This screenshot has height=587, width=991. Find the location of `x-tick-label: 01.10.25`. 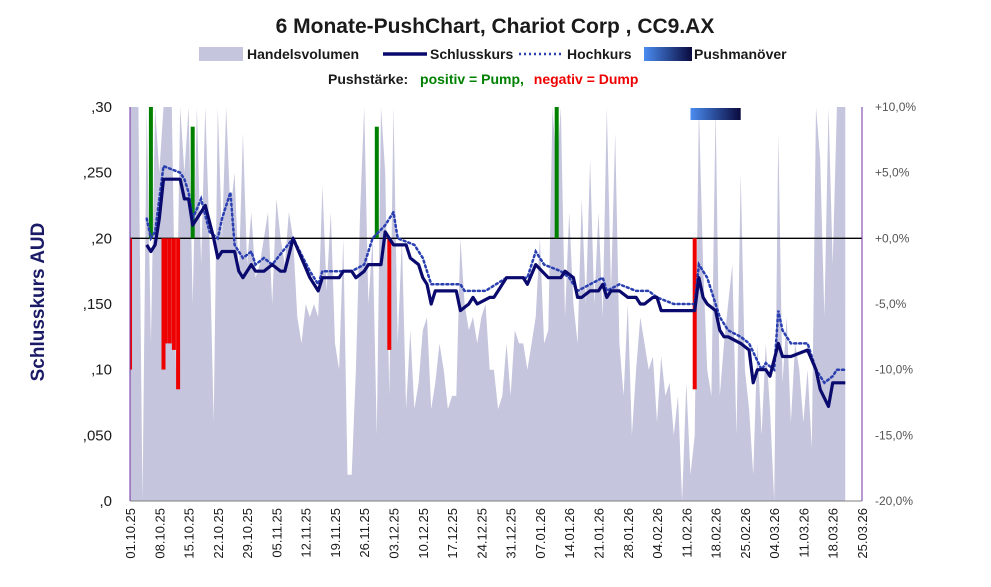

x-tick-label: 01.10.25 is located at coordinates (130, 533).